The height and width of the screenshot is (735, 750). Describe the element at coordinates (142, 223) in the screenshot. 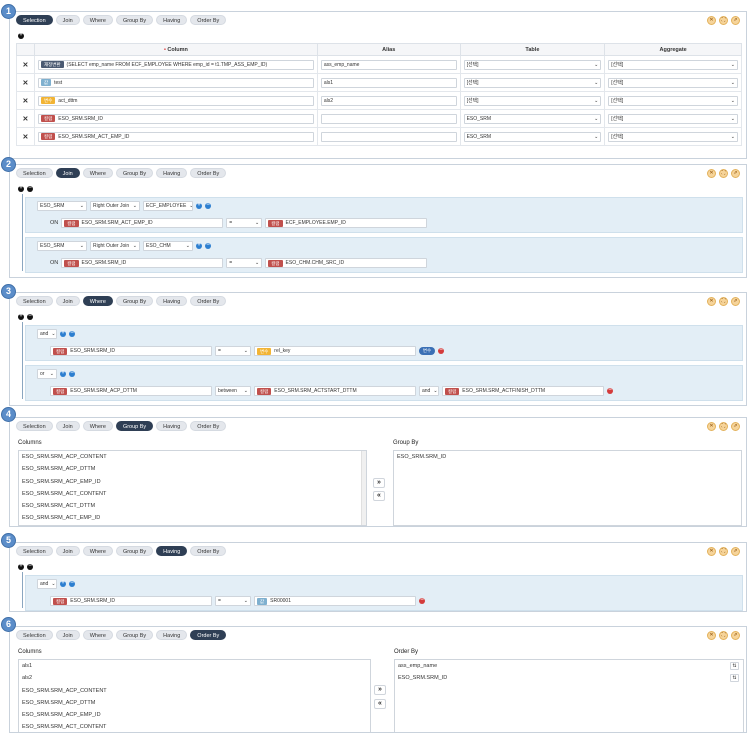

I see `on-left-field: 컬럼 ESO_SRM.SRM_ACT_EMP_ID` at that location.